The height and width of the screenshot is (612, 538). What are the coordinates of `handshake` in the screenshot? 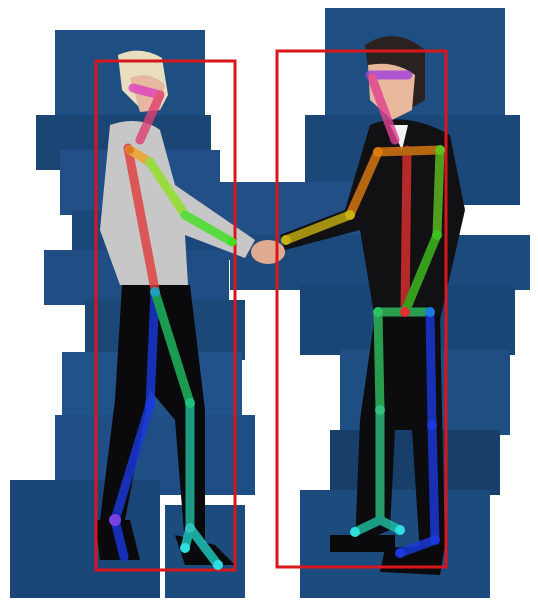 It's located at (268, 252).